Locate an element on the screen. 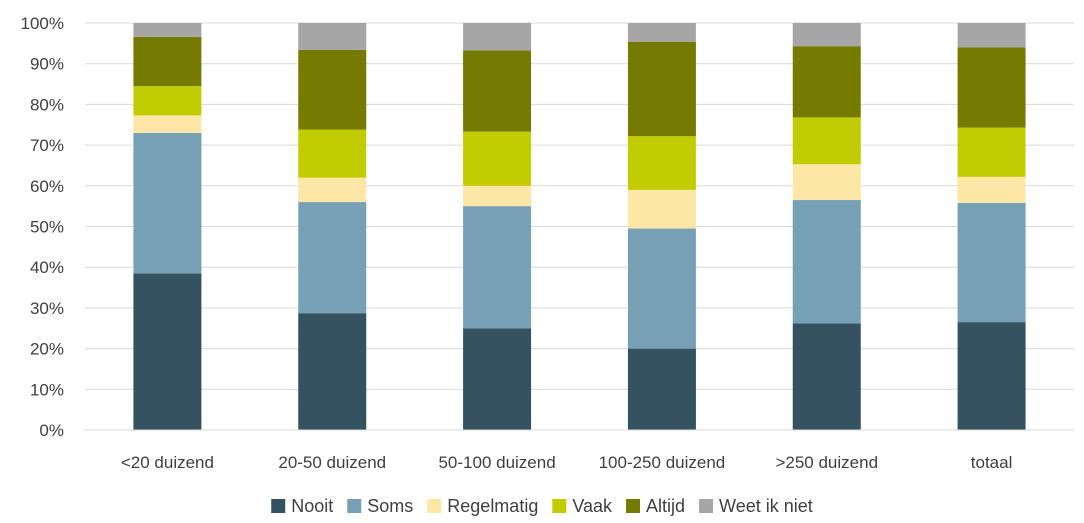  legend-label: Weet ik niet is located at coordinates (766, 506).